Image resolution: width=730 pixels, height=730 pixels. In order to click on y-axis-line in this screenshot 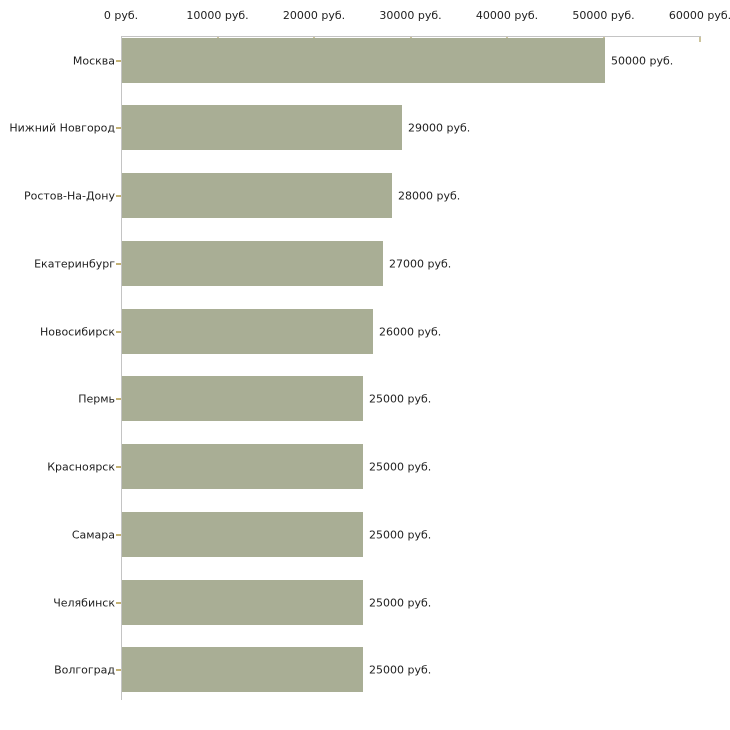, I will do `click(121, 368)`.